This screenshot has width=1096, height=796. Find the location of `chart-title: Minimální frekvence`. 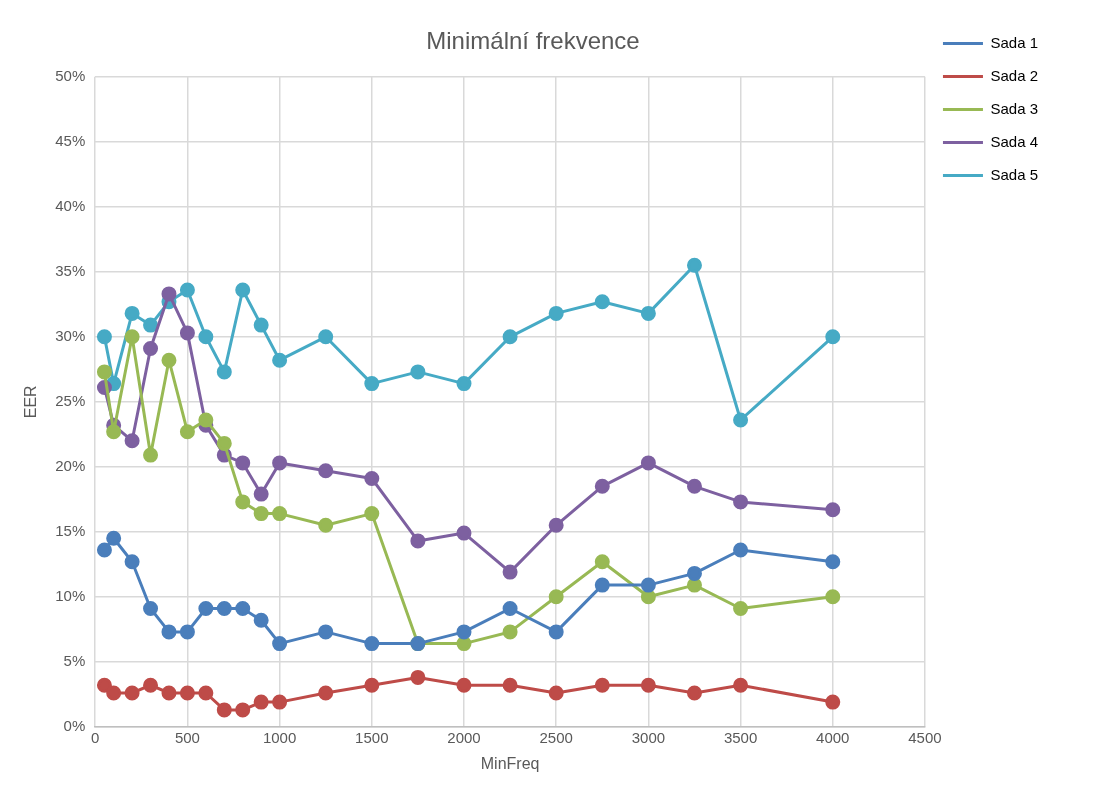

chart-title: Minimální frekvence is located at coordinates (533, 41).